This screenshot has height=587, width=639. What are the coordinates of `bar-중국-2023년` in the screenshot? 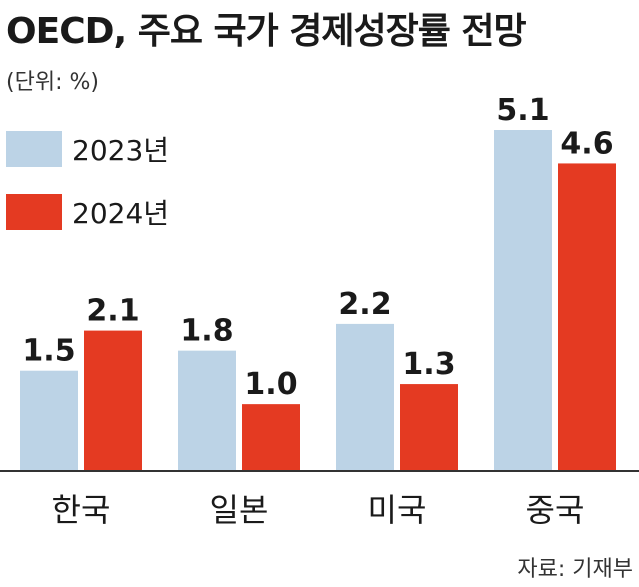 It's located at (523, 300).